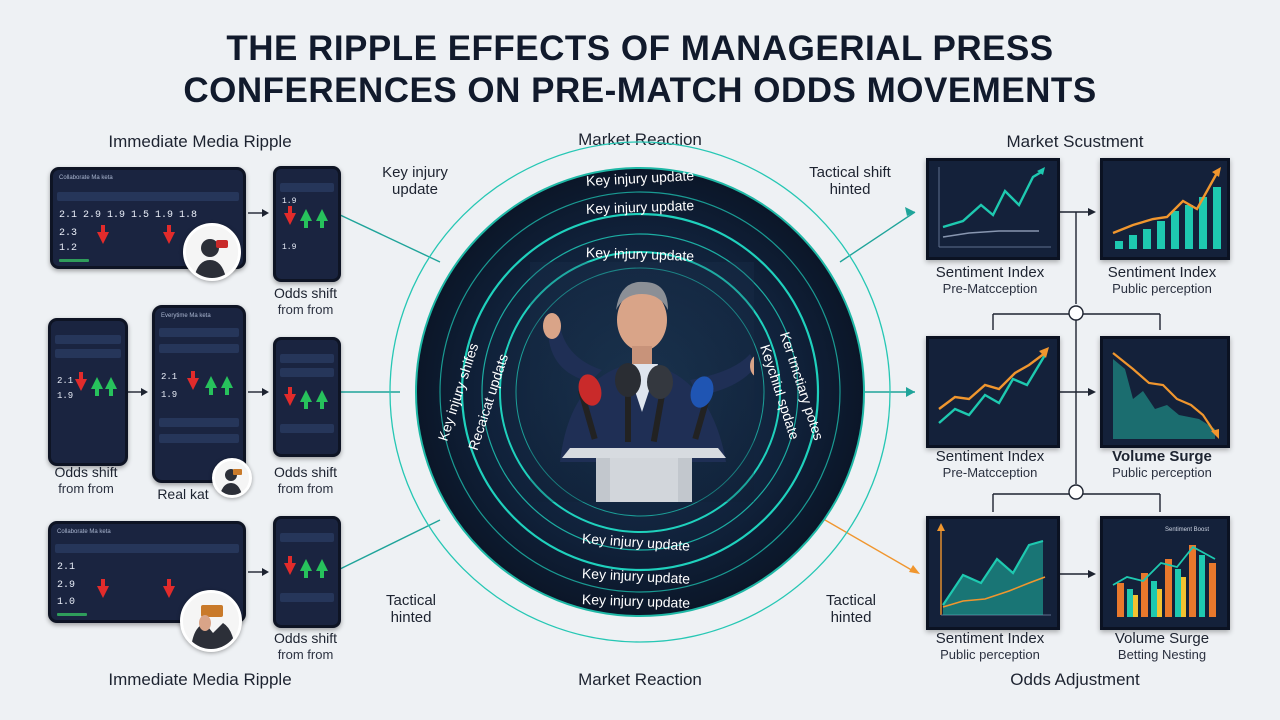 The width and height of the screenshot is (1280, 720). Describe the element at coordinates (1075, 141) in the screenshot. I see `header-market-adjustment-top: Market Scustment` at that location.